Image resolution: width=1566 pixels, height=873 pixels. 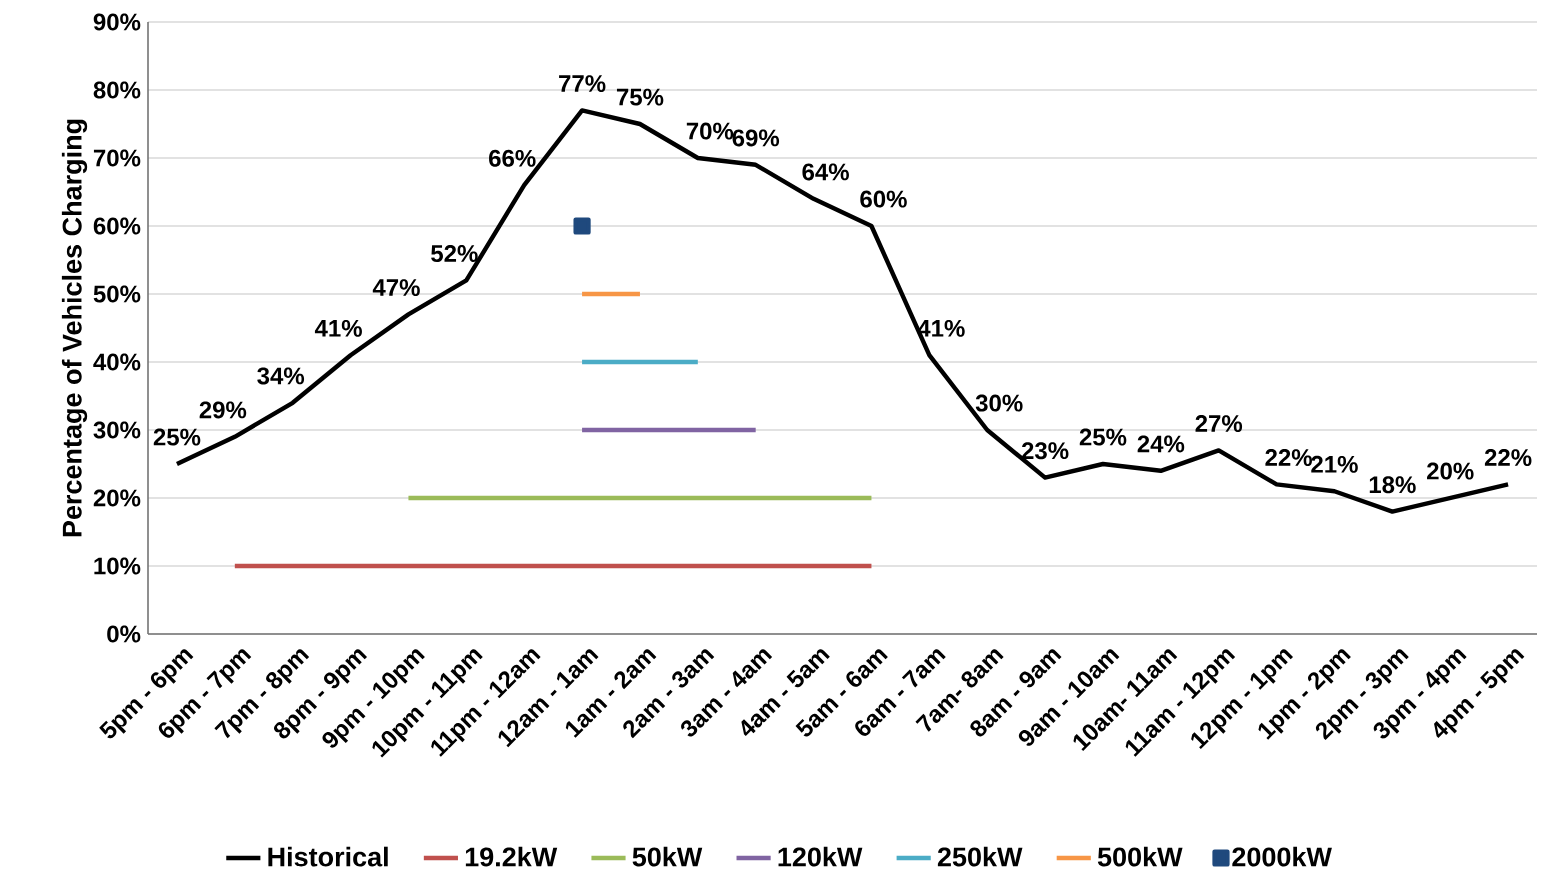 I want to click on data-label: 60%, so click(x=883, y=199).